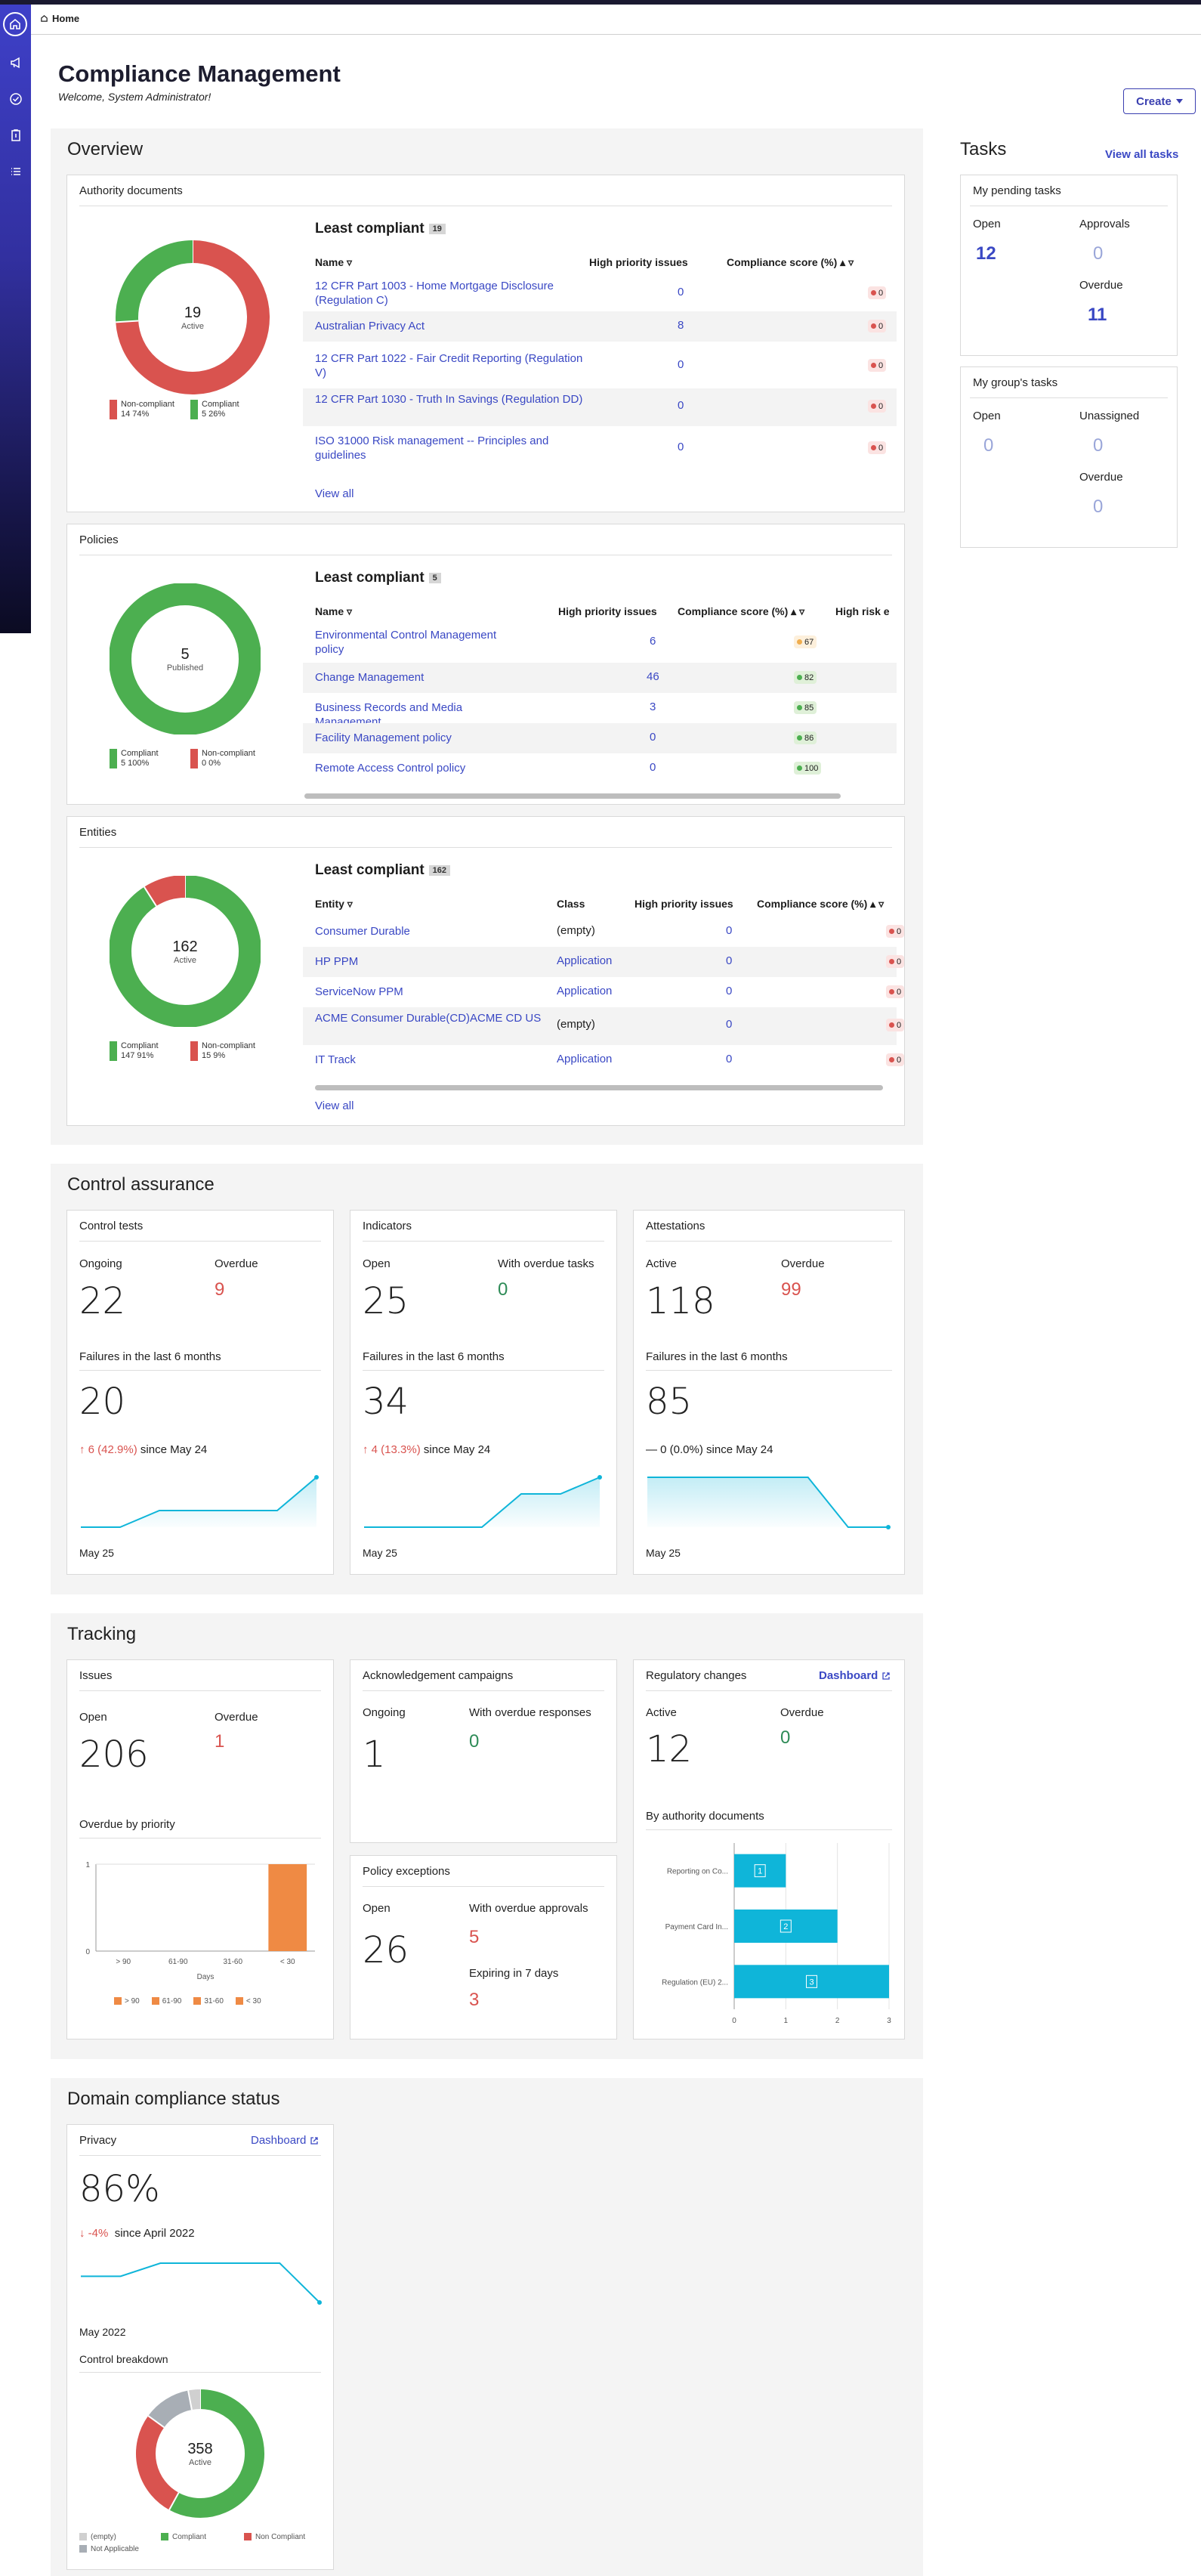 The image size is (1201, 2576). Describe the element at coordinates (1099, 445) in the screenshot. I see `group-unassigned-value: 0` at that location.